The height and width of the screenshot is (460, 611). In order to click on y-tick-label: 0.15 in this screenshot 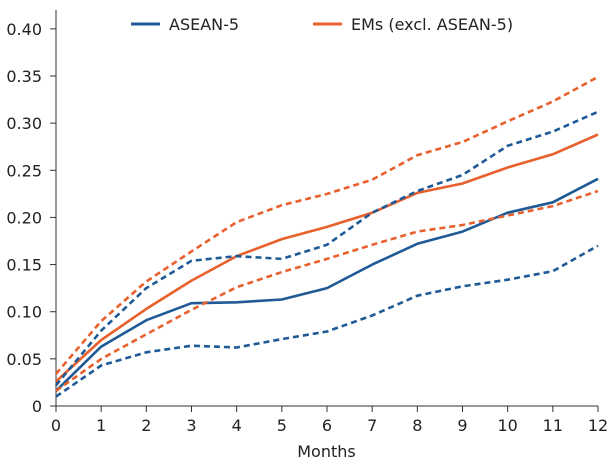, I will do `click(24, 265)`.